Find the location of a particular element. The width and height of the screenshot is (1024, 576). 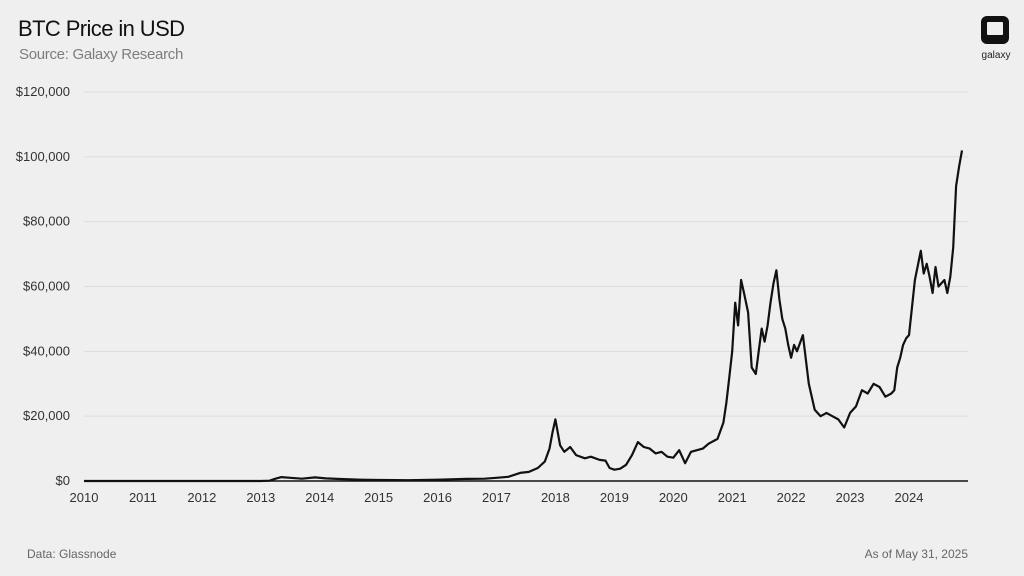

x-tick-label: 2011 is located at coordinates (143, 497).